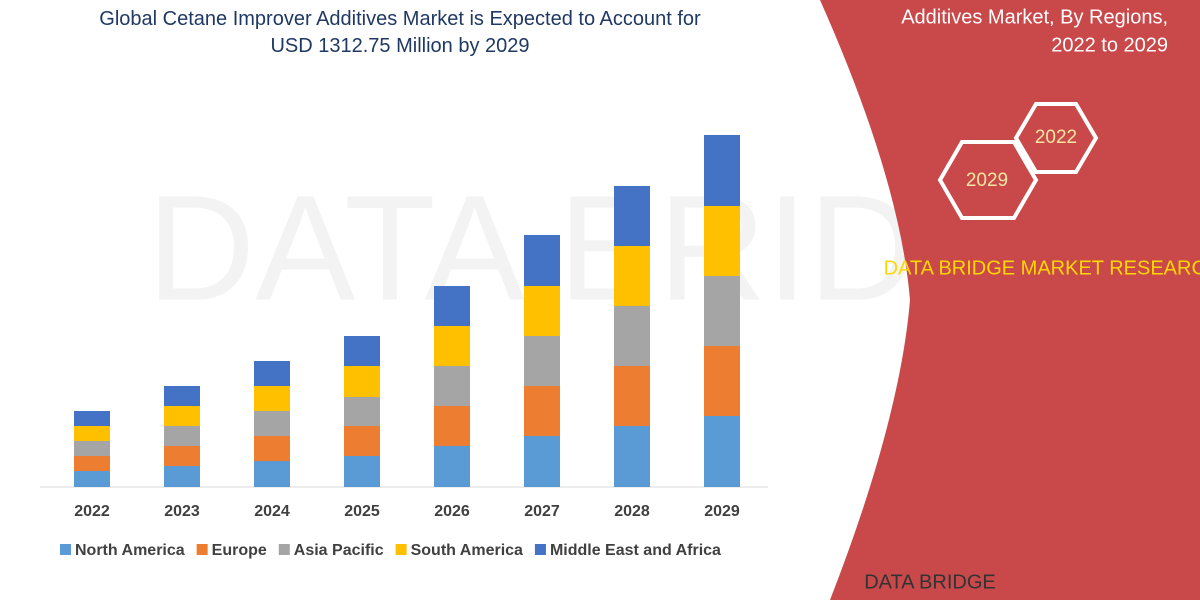 This screenshot has height=600, width=1200. I want to click on x-tick-label: 2029, so click(722, 511).